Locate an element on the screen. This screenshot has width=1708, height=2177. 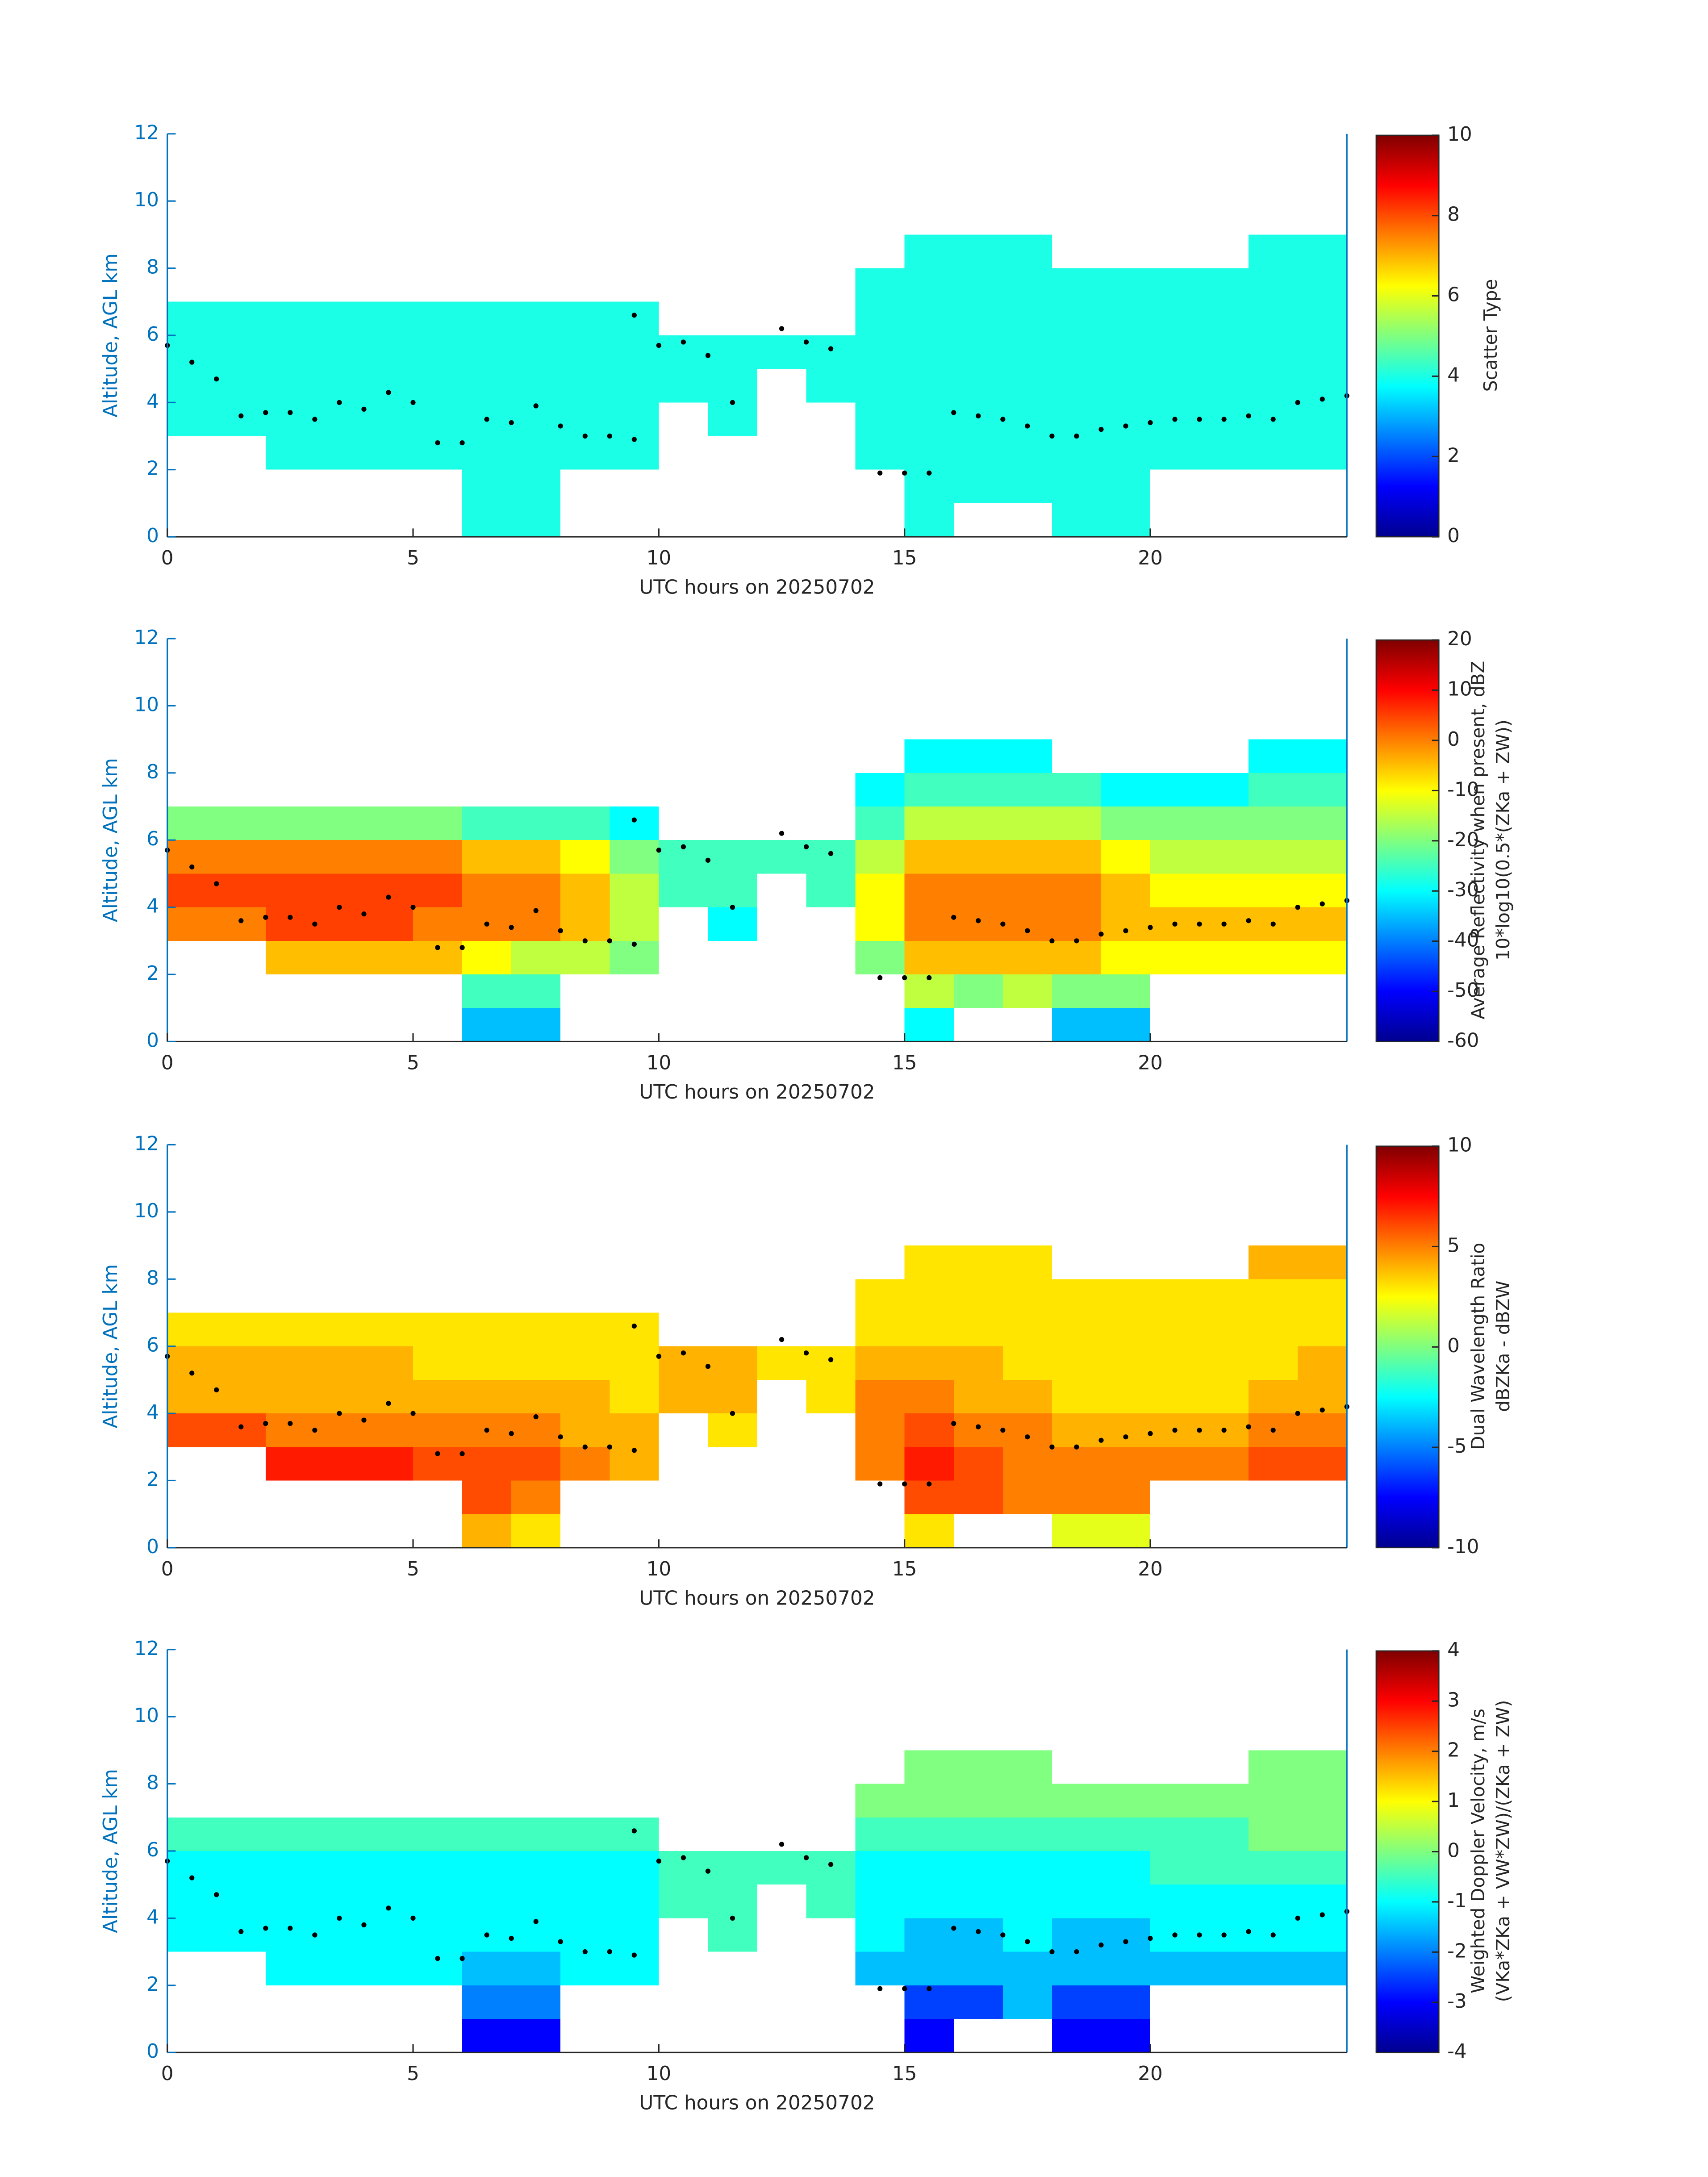
colorbar-tick-label: 4 is located at coordinates (1453, 375).